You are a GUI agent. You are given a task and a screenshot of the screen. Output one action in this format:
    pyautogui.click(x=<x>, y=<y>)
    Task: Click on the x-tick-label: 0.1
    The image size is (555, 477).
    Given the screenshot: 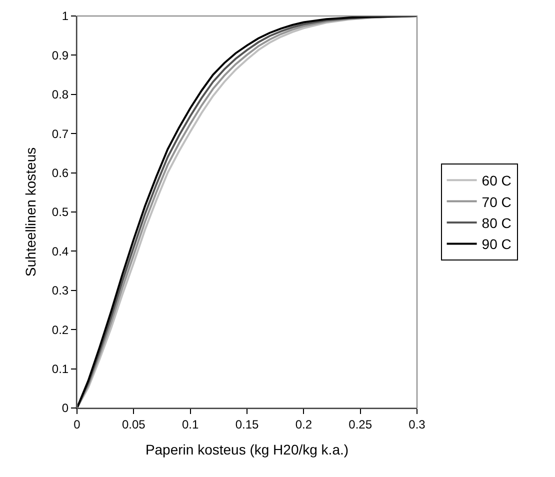 What is the action you would take?
    pyautogui.click(x=190, y=424)
    